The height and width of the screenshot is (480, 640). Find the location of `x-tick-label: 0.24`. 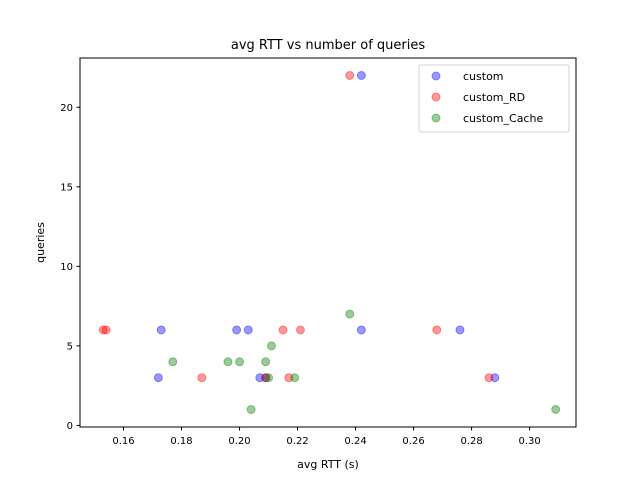

x-tick-label: 0.24 is located at coordinates (355, 441).